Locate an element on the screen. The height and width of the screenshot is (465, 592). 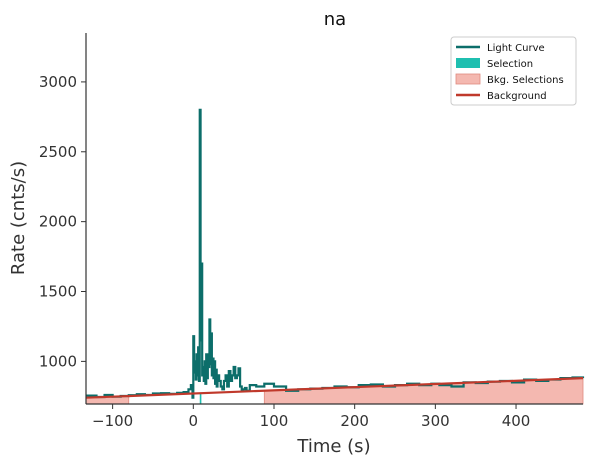
x-ticks: −100 0 100 200 300 400 is located at coordinates (311, 417).